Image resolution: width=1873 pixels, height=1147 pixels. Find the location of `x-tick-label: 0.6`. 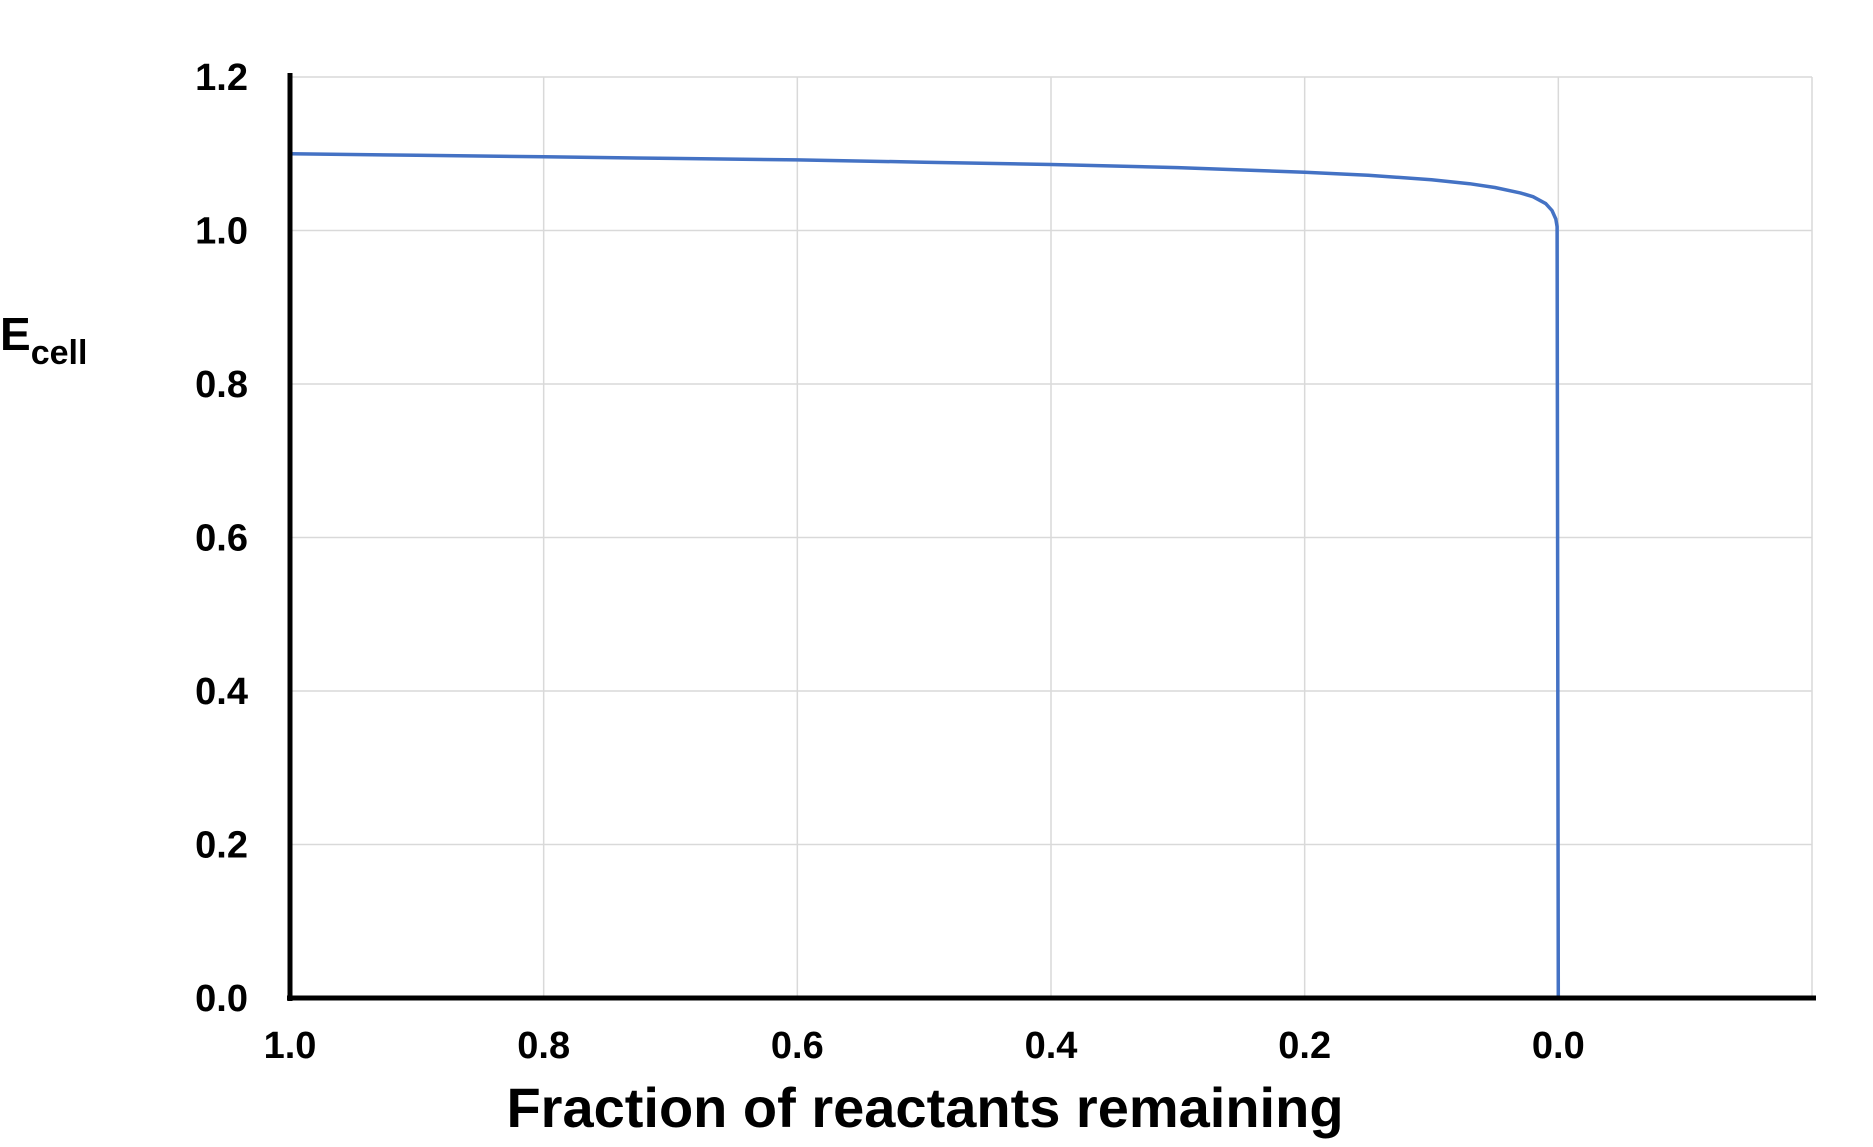

x-tick-label: 0.6 is located at coordinates (797, 1046).